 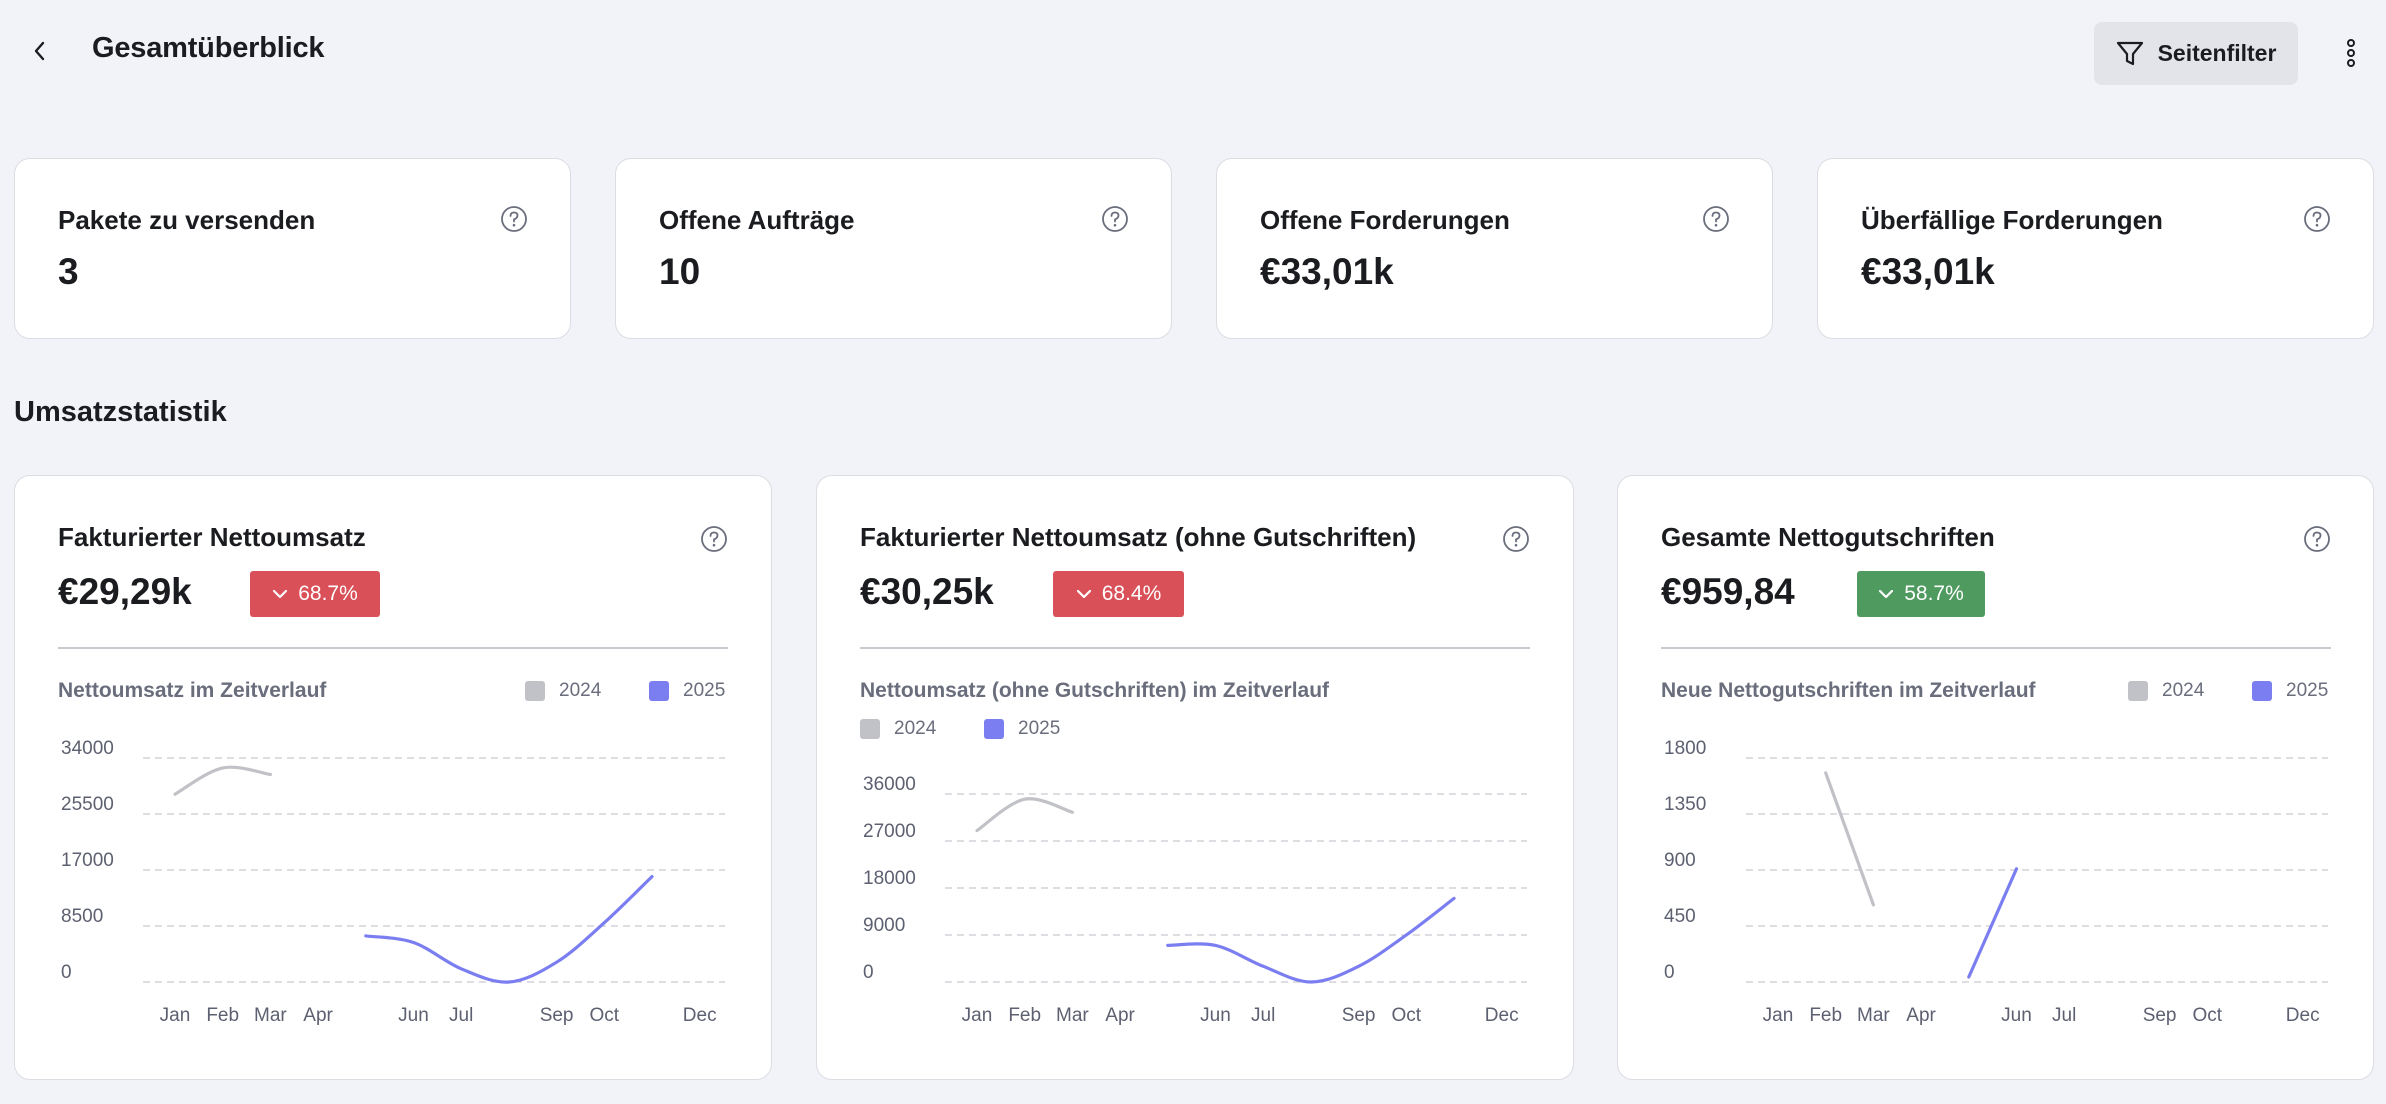 I want to click on y-tick-label: 27000, so click(x=889, y=831).